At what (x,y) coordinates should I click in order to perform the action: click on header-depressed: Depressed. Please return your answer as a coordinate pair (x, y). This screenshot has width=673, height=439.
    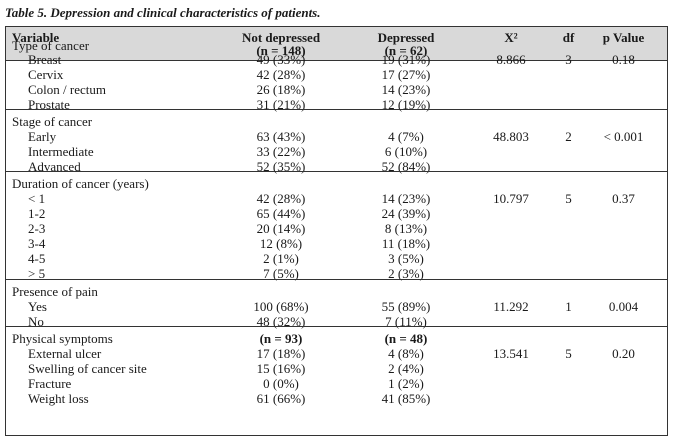
    Looking at the image, I should click on (406, 37).